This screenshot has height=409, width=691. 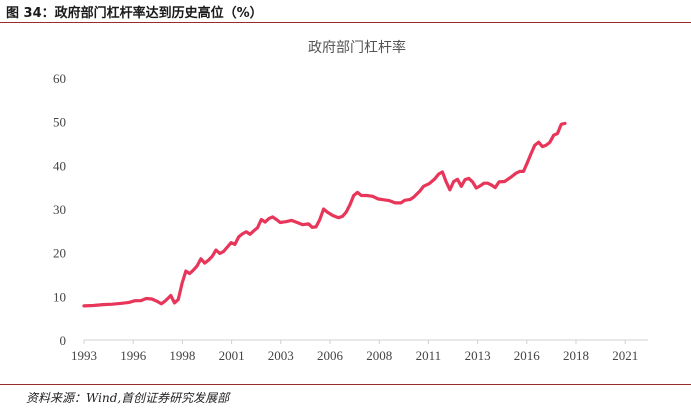 What do you see at coordinates (59, 165) in the screenshot?
I see `y-tick-label: 40` at bounding box center [59, 165].